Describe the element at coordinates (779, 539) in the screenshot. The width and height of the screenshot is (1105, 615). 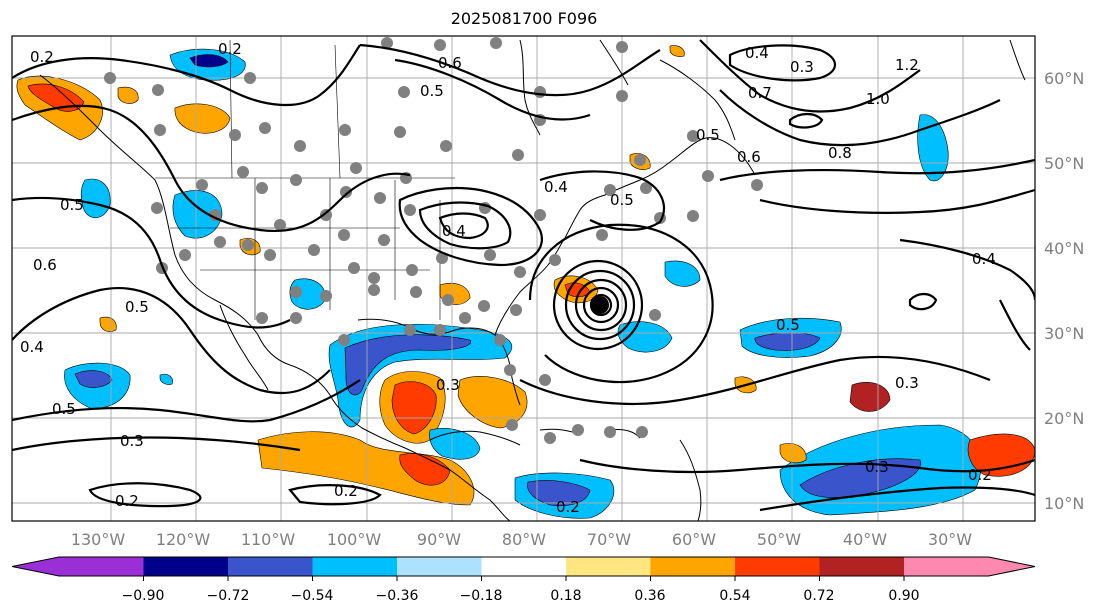
I see `svg-text: 50°W` at that location.